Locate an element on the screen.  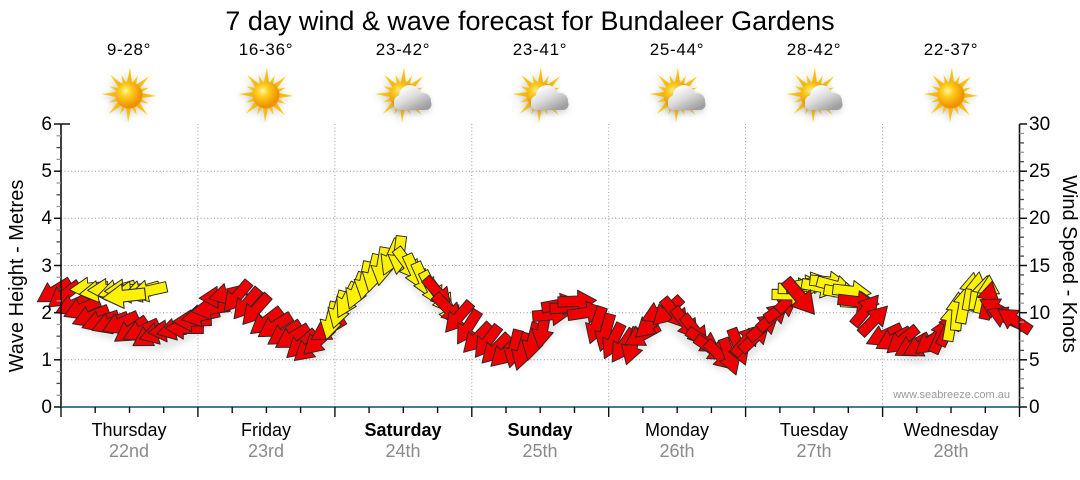
svg-text: 24th is located at coordinates (402, 451).